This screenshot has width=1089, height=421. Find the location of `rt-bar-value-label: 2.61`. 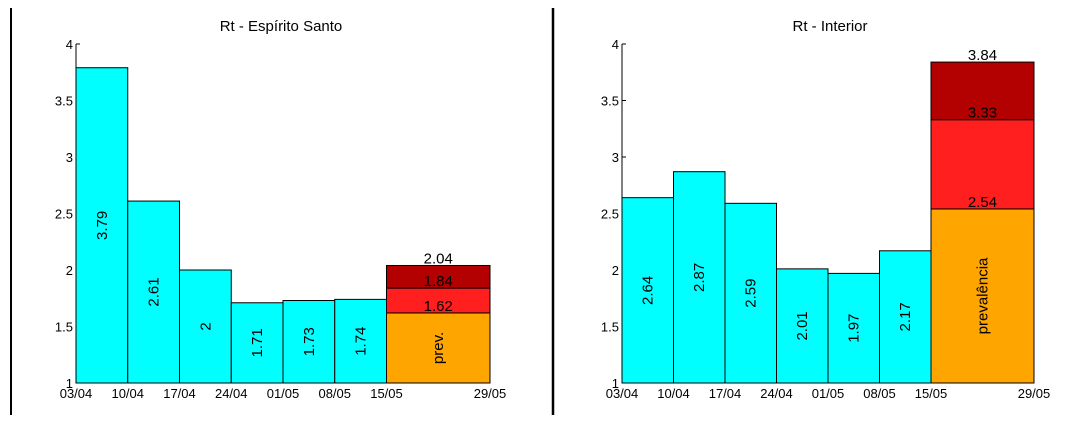

rt-bar-value-label: 2.61 is located at coordinates (154, 291).